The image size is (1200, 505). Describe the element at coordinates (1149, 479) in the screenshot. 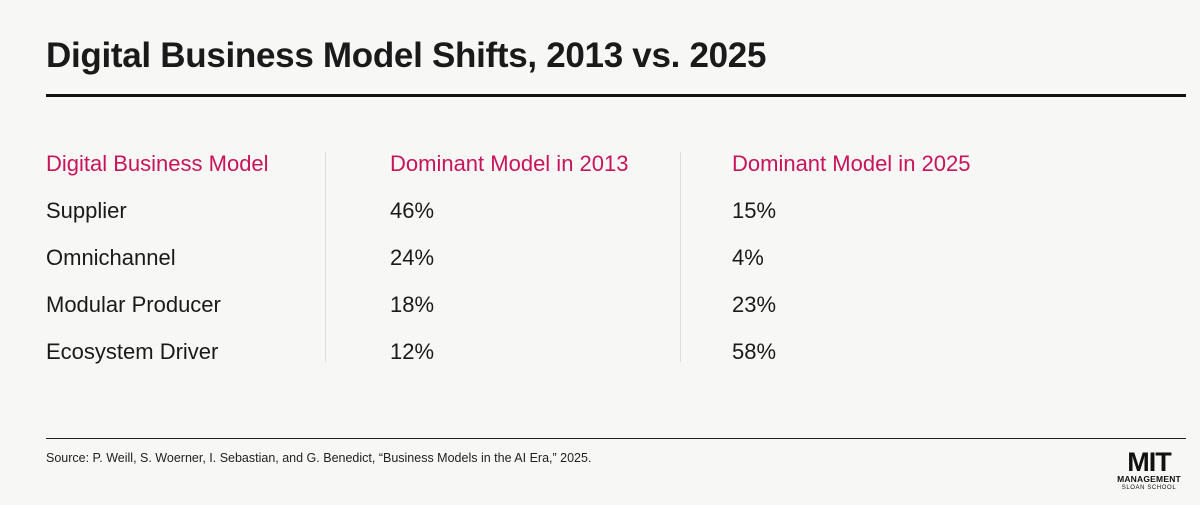

I see `logo-line-1: MANAGEMENT` at that location.